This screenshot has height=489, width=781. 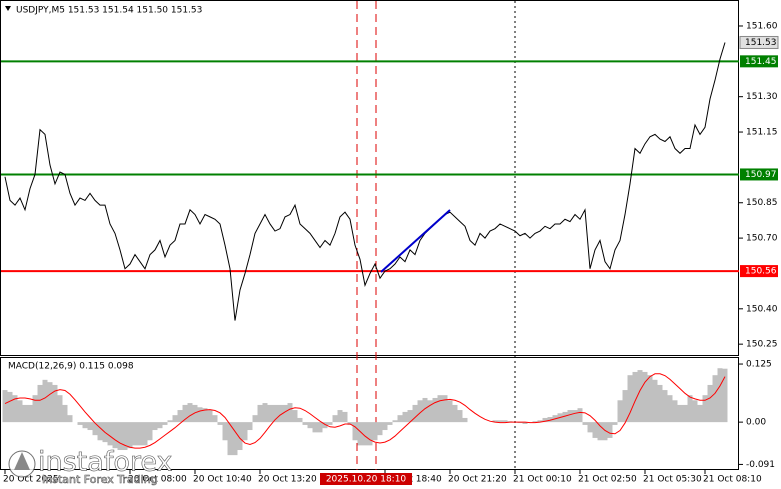 What do you see at coordinates (477, 480) in the screenshot?
I see `x-tick-label: 20 Oct 21:20` at bounding box center [477, 480].